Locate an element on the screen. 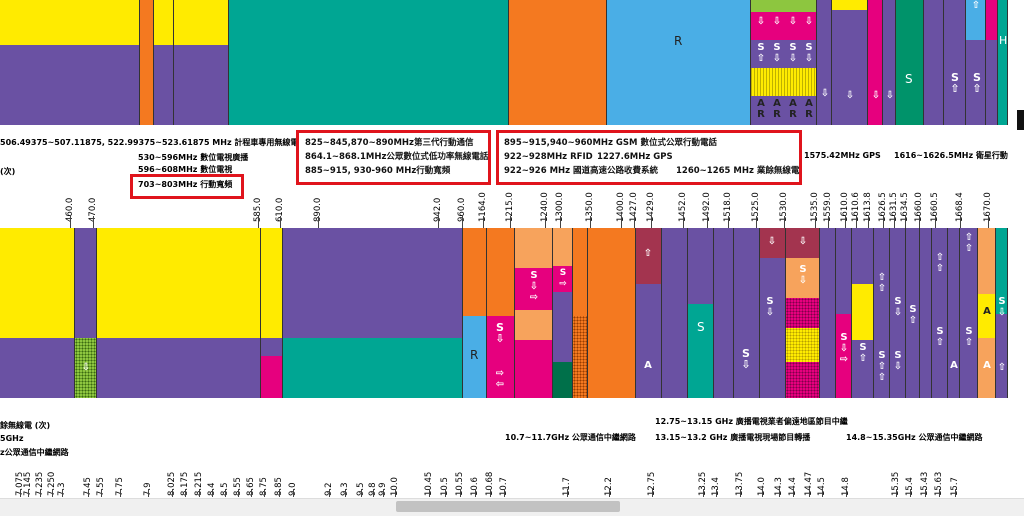  label-amateur-secondary: 餘無線電 (次) is located at coordinates (25, 425).